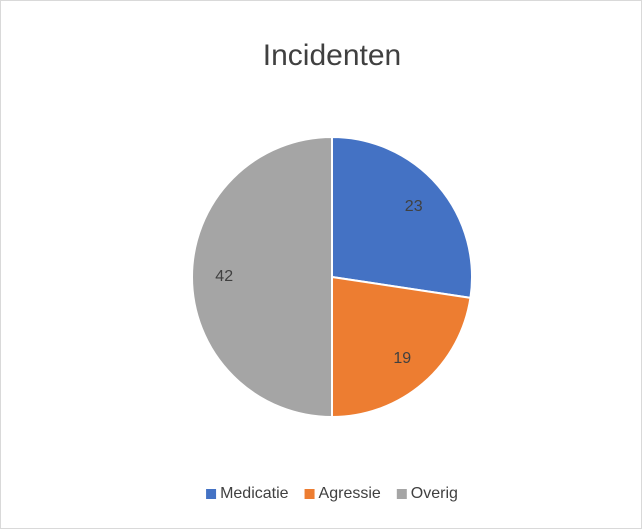 Image resolution: width=643 pixels, height=530 pixels. I want to click on data-label: 42, so click(224, 276).